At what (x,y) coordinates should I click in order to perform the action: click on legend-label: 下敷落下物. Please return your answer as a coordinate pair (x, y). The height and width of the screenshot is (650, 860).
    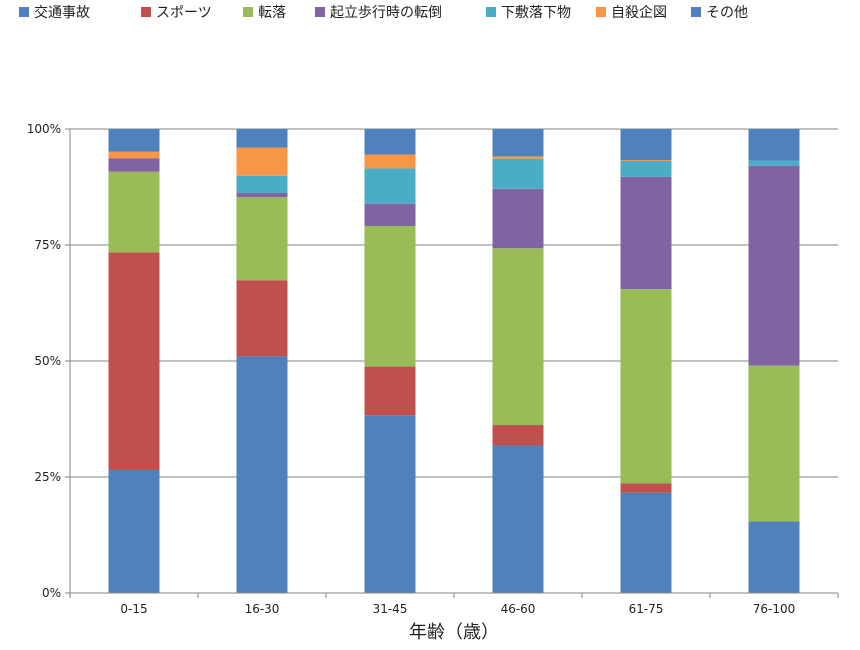
    Looking at the image, I should click on (536, 13).